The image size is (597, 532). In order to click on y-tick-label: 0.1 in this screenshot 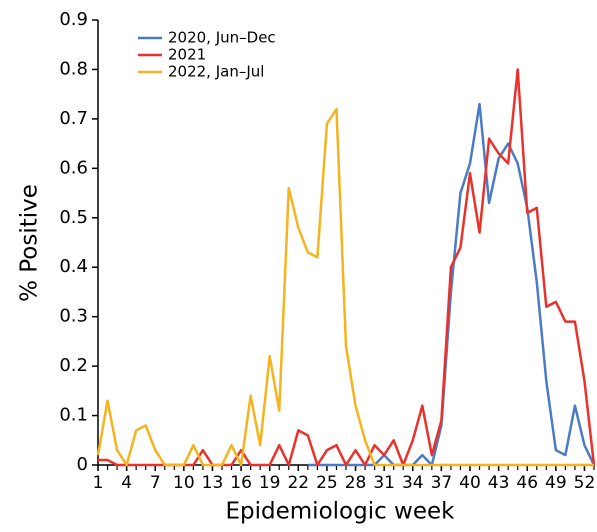, I will do `click(73, 415)`.